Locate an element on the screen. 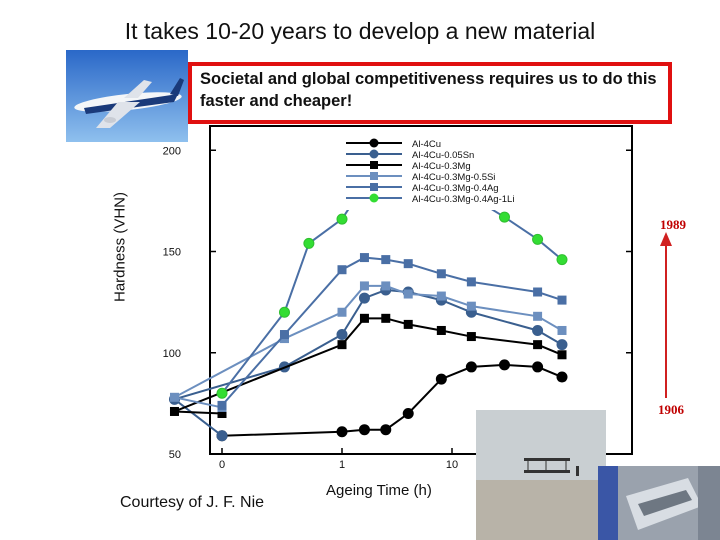  wright-flyer-photo is located at coordinates (541, 475).